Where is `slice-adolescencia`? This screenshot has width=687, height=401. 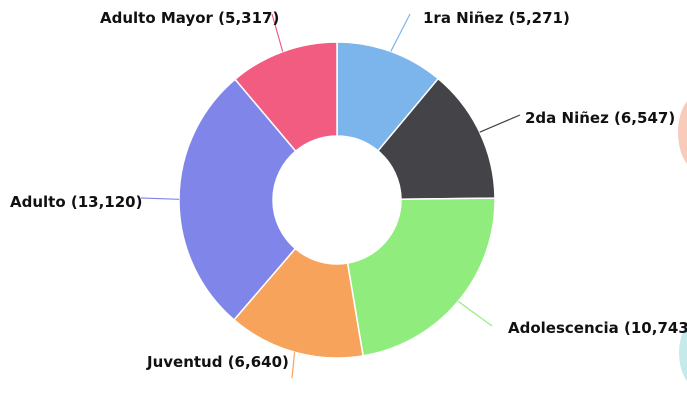
slice-adolescencia is located at coordinates (421, 277).